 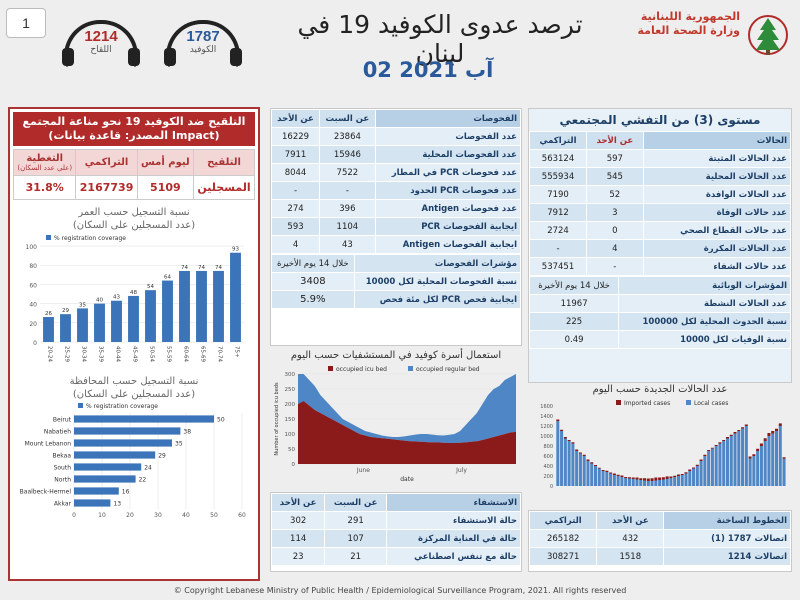 I want to click on hospital-cell-label: حالة مع تنفس اصطناعي, so click(x=453, y=556).